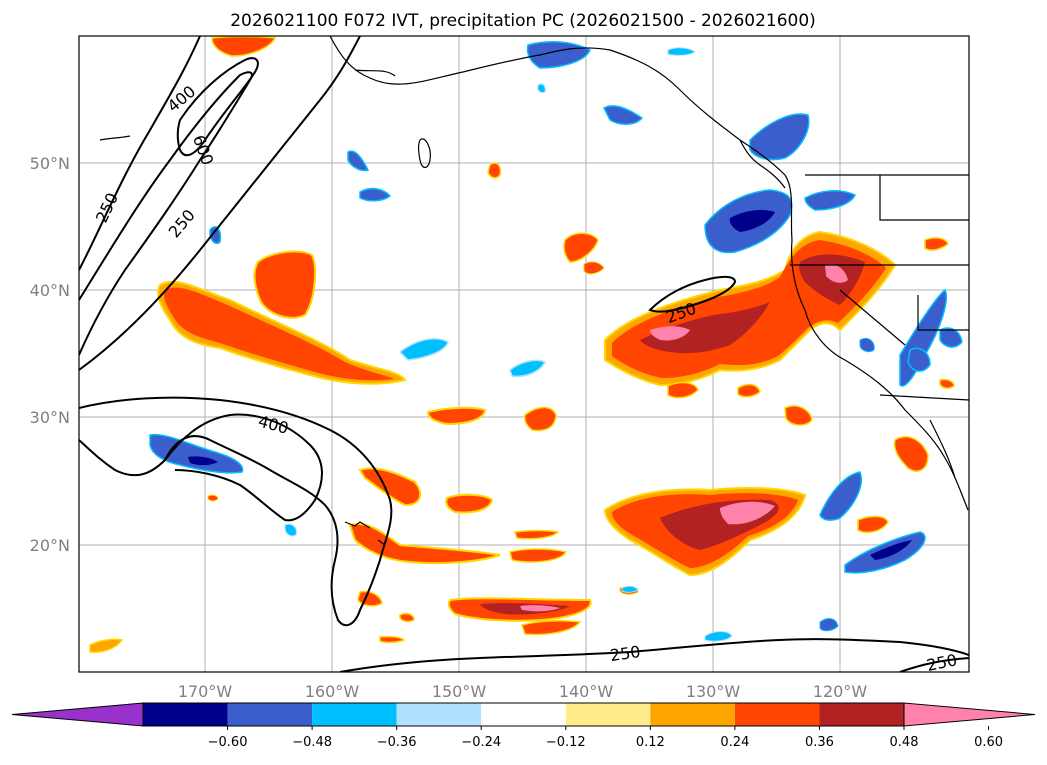  I want to click on lat-tick-label: 30°N, so click(50, 417).